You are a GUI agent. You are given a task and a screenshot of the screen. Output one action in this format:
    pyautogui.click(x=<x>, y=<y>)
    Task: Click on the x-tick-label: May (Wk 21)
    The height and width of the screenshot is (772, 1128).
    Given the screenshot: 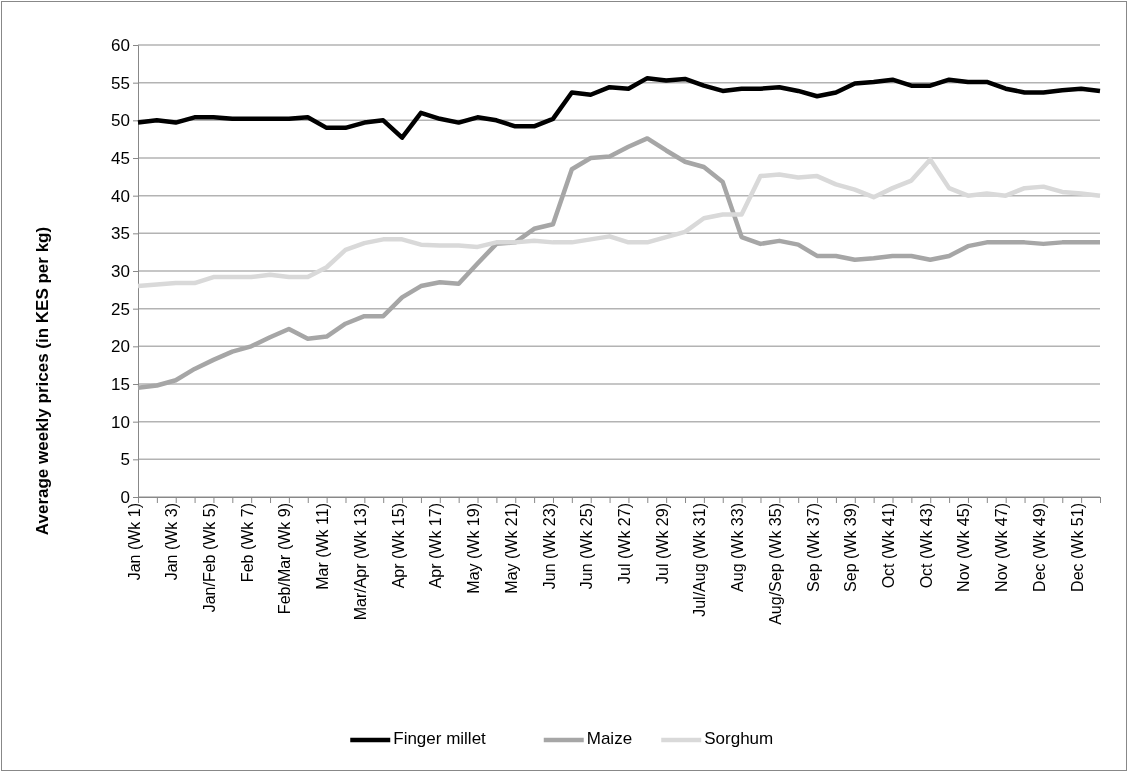 What is the action you would take?
    pyautogui.click(x=511, y=548)
    